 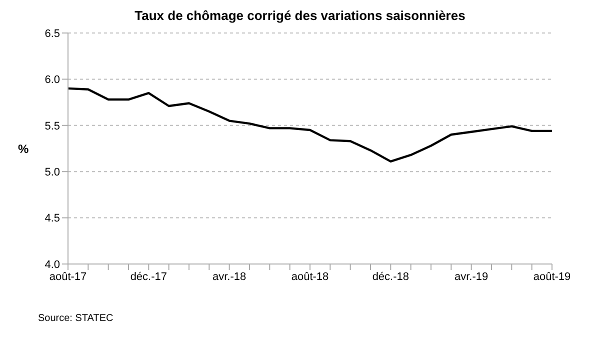 I want to click on source-note: Source: STATEC, so click(x=76, y=318).